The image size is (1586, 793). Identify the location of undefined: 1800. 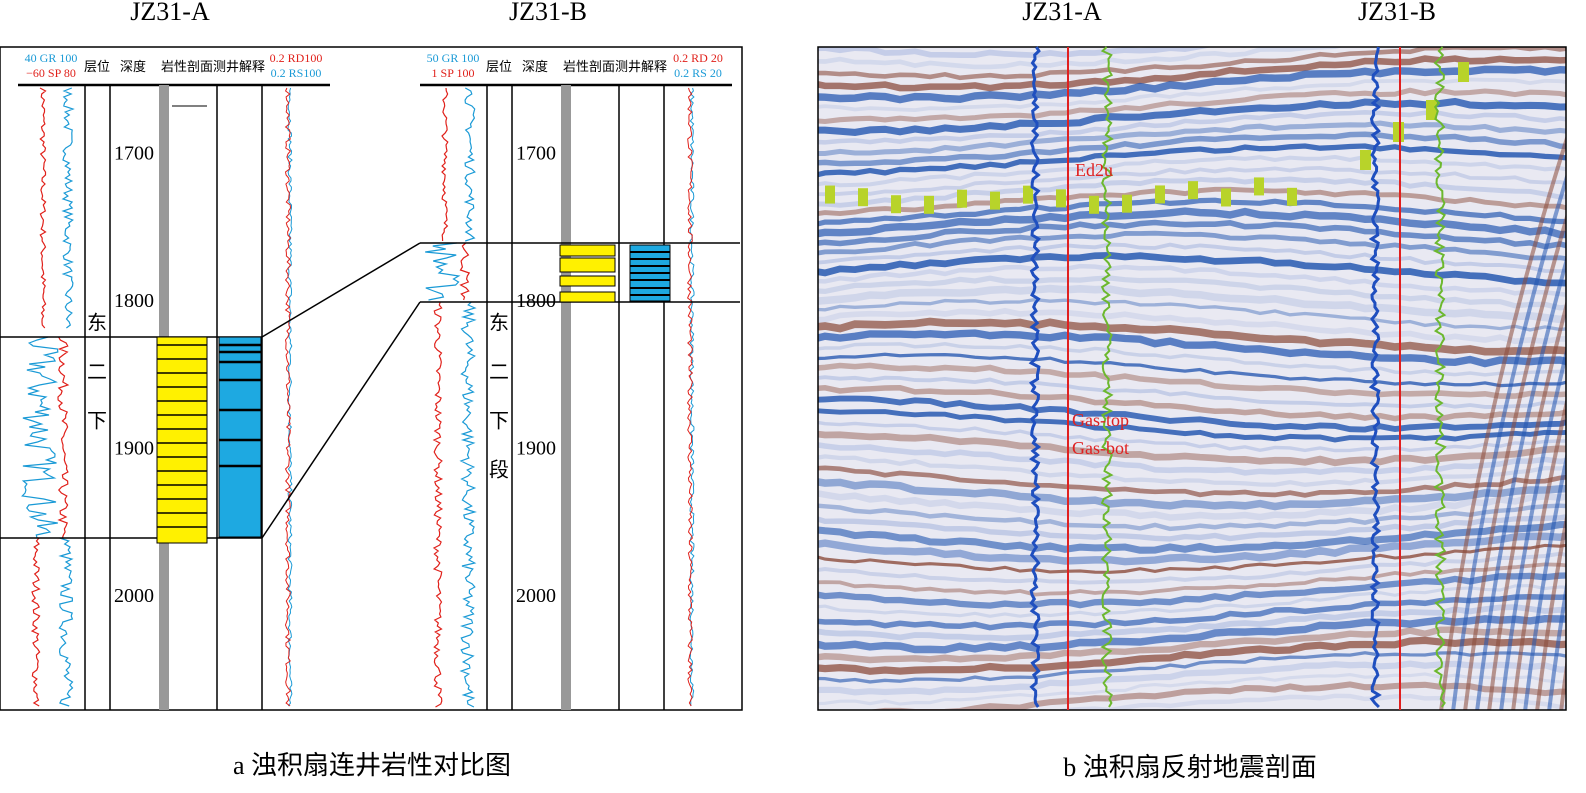
(134, 301).